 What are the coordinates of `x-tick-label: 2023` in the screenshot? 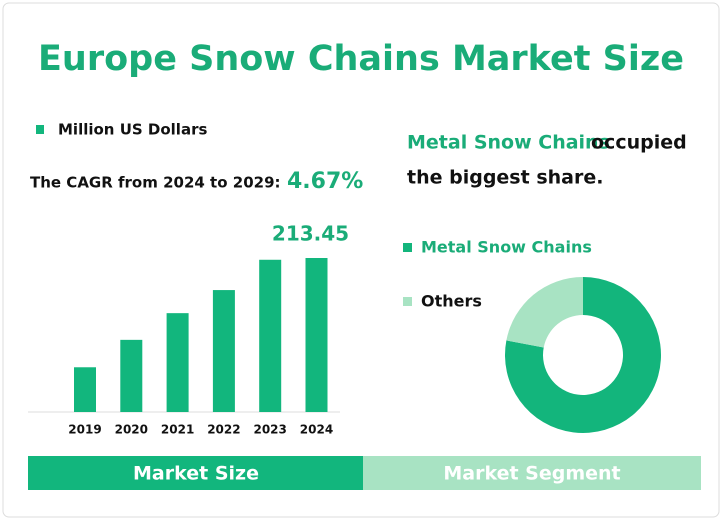 It's located at (269, 430).